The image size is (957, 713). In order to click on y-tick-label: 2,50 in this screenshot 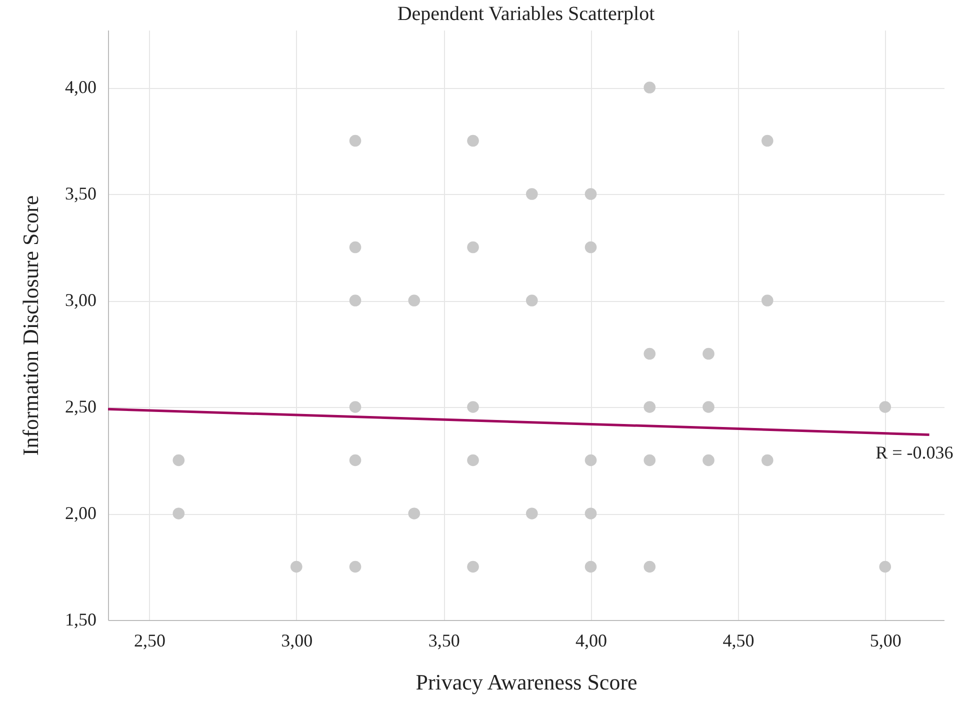, I will do `click(80, 406)`.